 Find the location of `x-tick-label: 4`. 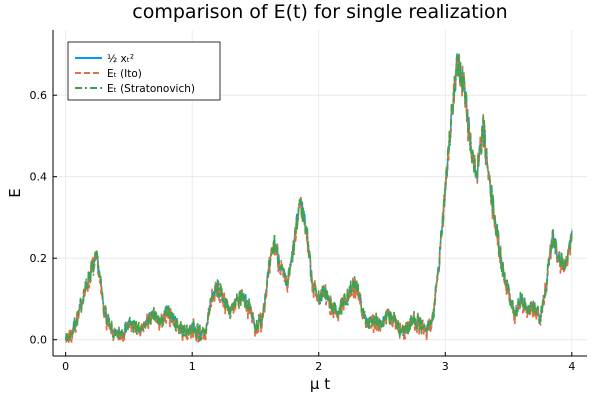

x-tick-label: 4 is located at coordinates (571, 366).